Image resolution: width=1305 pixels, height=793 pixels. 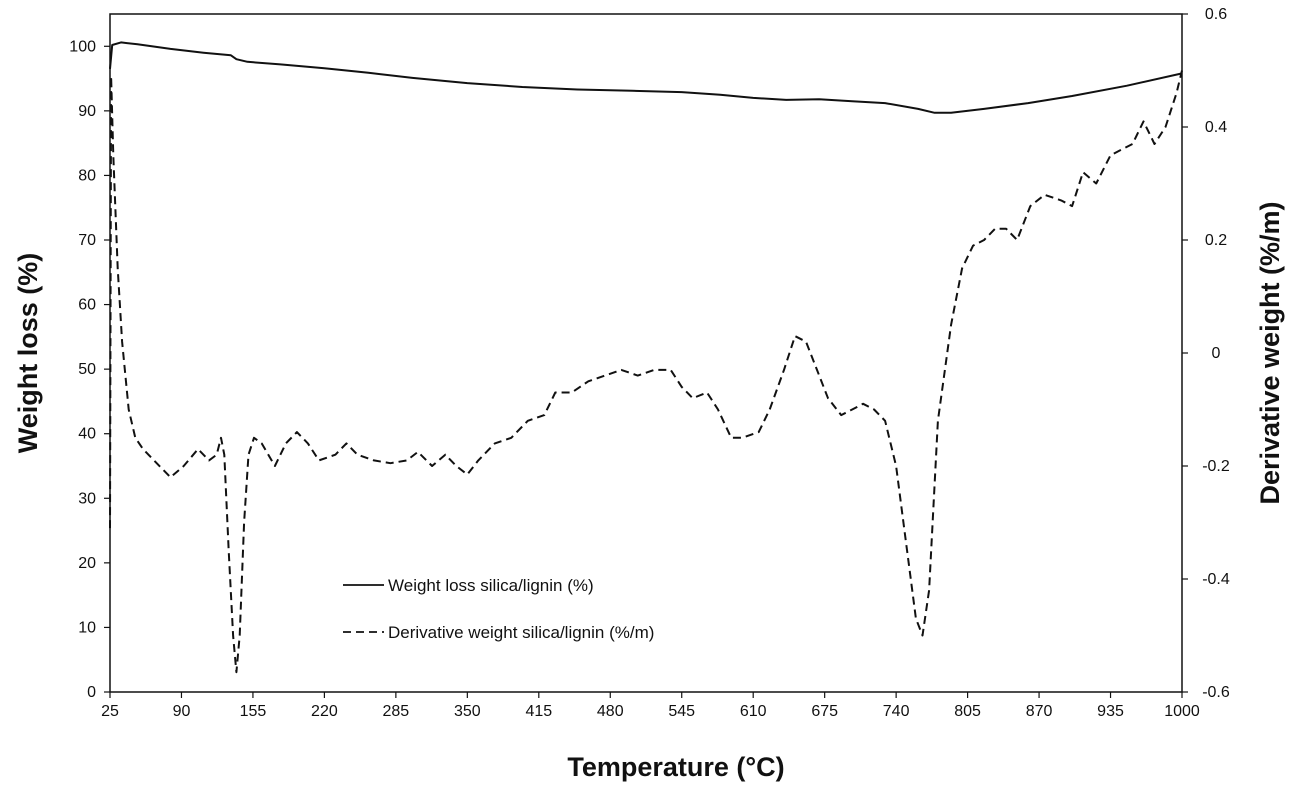 What do you see at coordinates (467, 711) in the screenshot?
I see `x-tick-label: 350` at bounding box center [467, 711].